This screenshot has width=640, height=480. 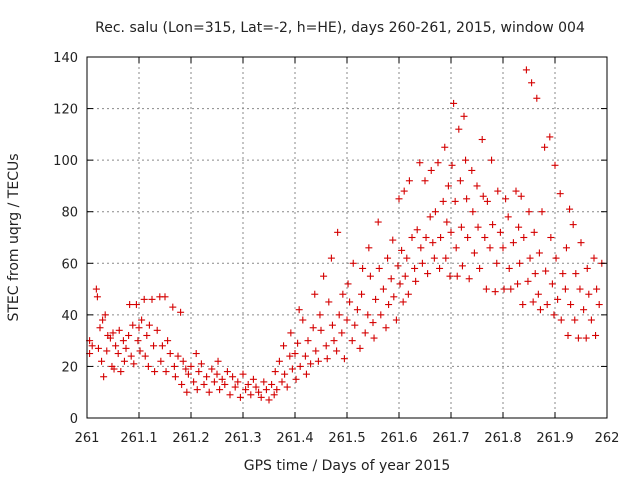 What do you see at coordinates (74, 419) in the screenshot?
I see `y-tick-label: 0` at bounding box center [74, 419].